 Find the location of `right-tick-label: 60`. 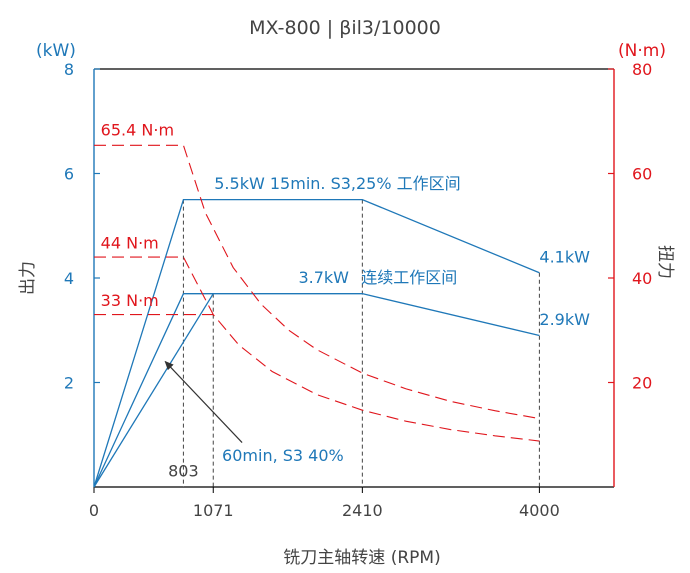

right-tick-label: 60 is located at coordinates (642, 174).